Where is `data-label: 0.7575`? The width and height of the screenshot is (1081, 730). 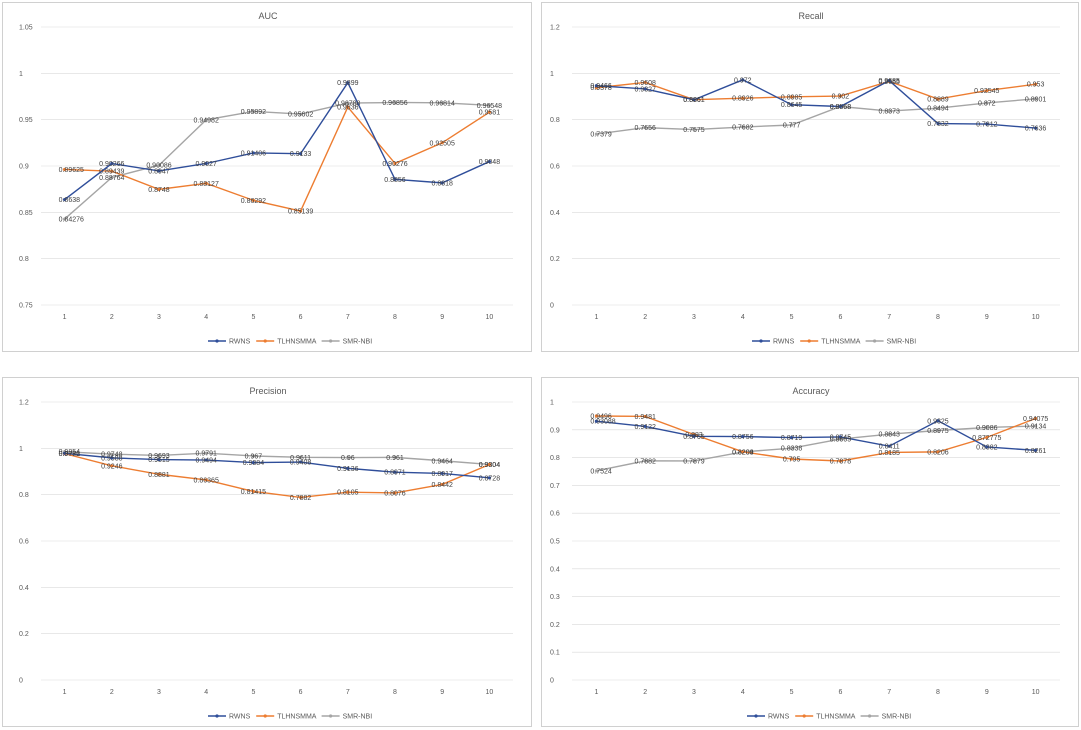 data-label: 0.7575 is located at coordinates (694, 130).